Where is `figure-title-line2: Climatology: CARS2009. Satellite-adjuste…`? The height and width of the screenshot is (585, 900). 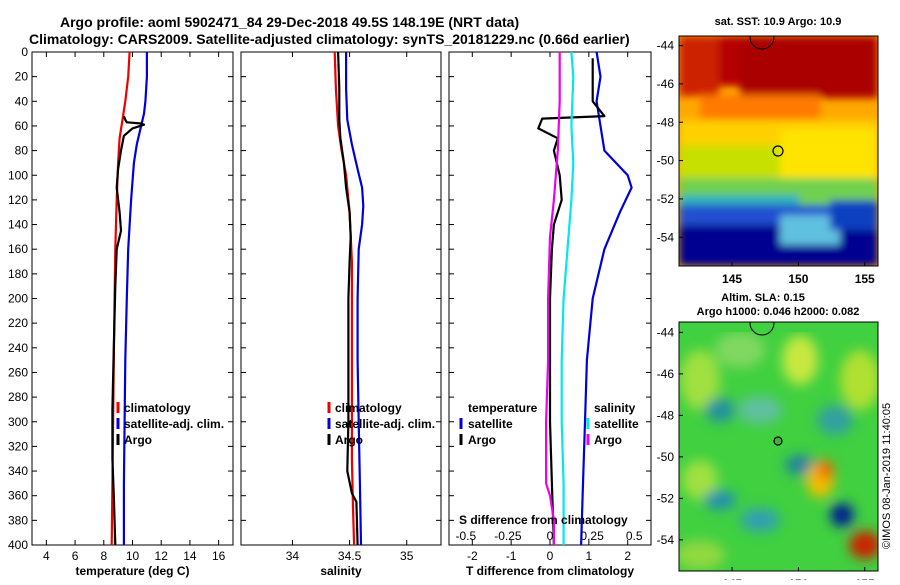
figure-title-line2: Climatology: CARS2009. Satellite-adjuste… is located at coordinates (329, 39).